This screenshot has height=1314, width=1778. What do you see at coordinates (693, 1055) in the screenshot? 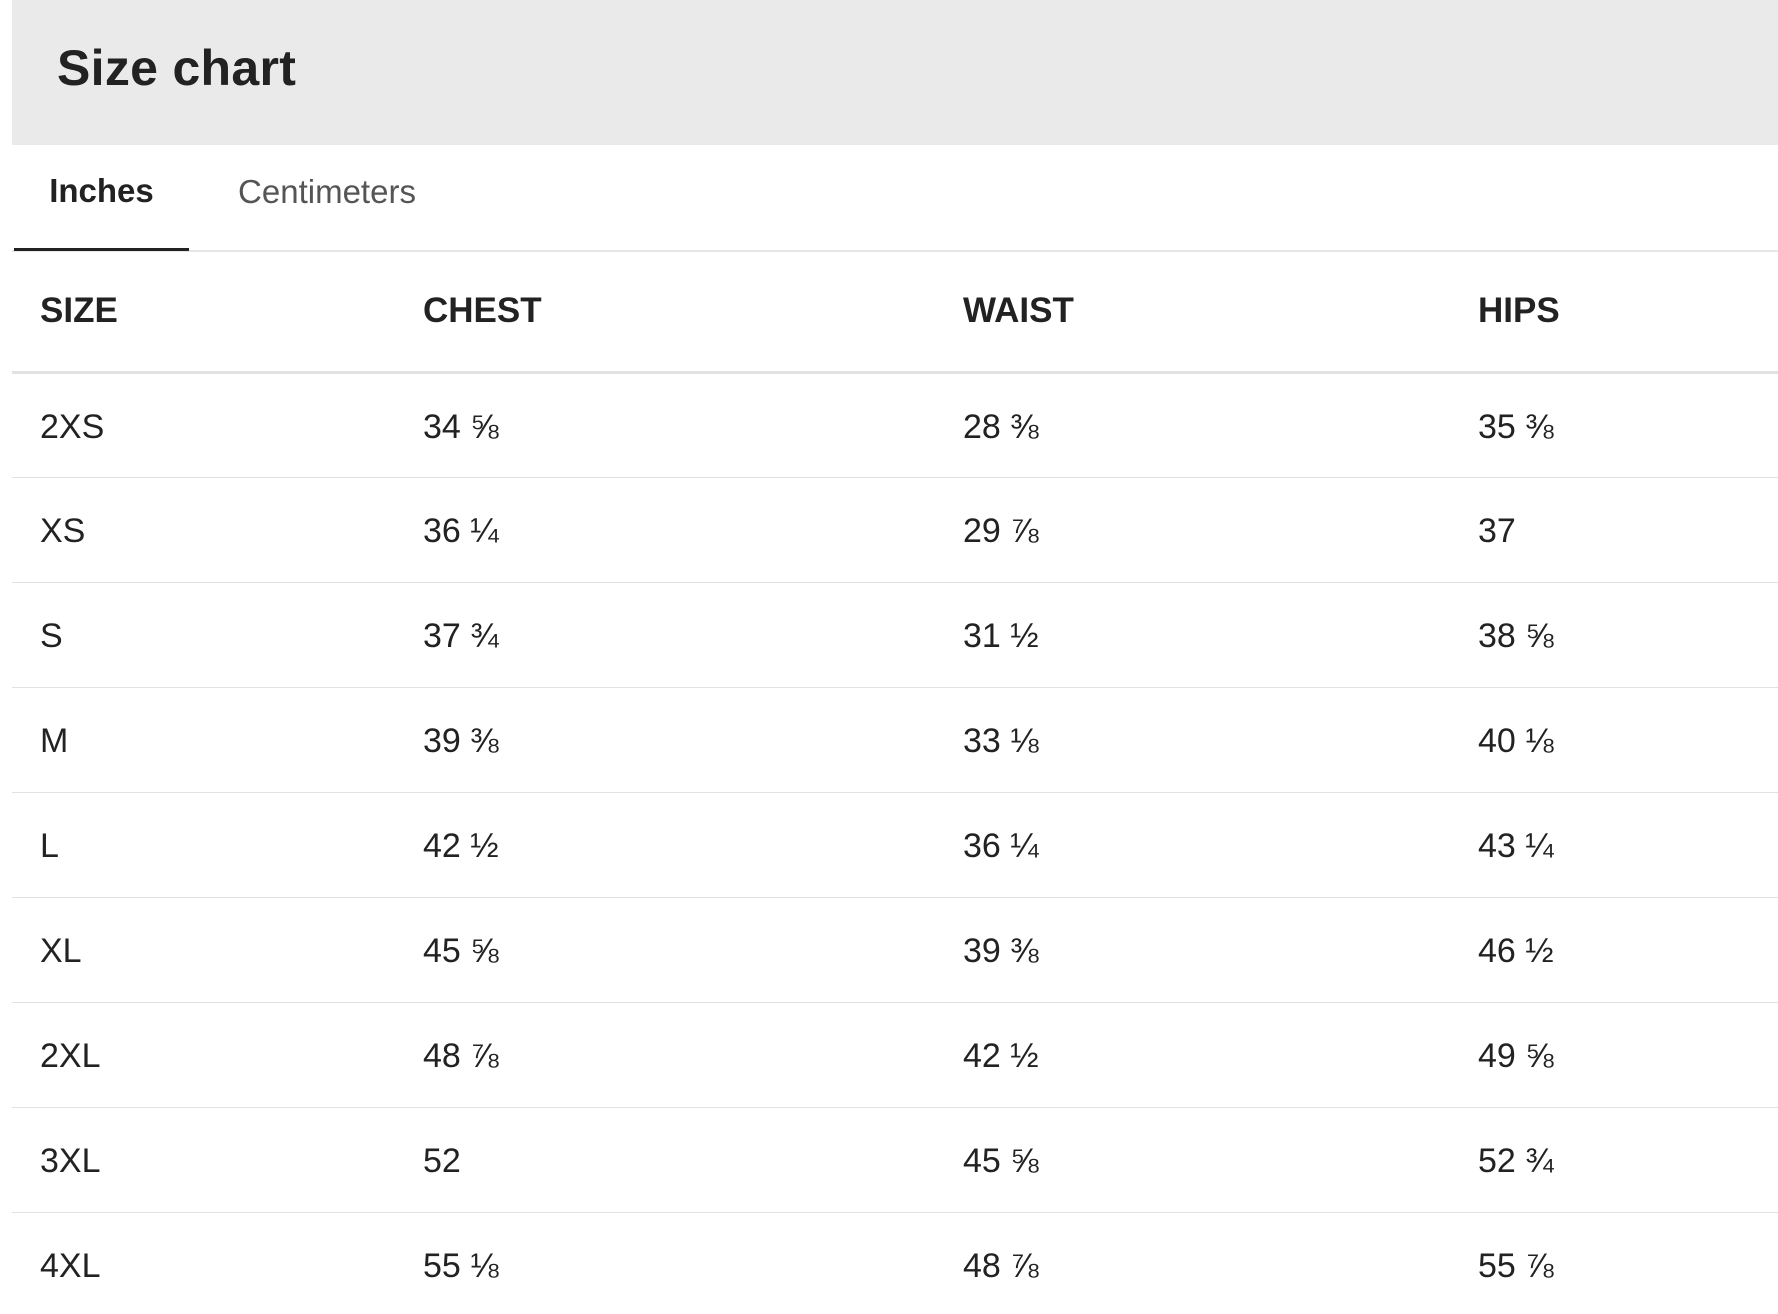
I see `chest-cell: 48 ⅞` at bounding box center [693, 1055].